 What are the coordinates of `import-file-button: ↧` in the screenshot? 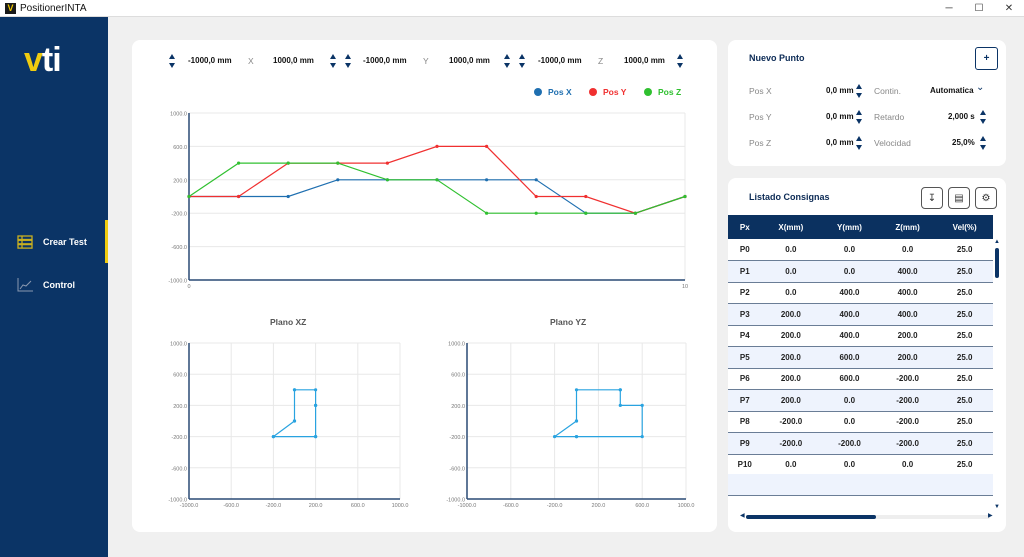 It's located at (932, 198).